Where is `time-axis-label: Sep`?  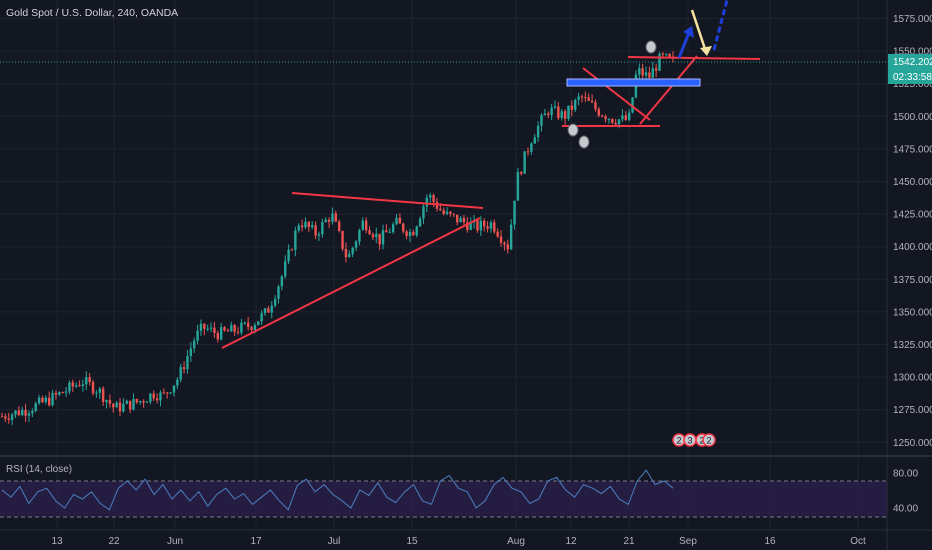 time-axis-label: Sep is located at coordinates (688, 541).